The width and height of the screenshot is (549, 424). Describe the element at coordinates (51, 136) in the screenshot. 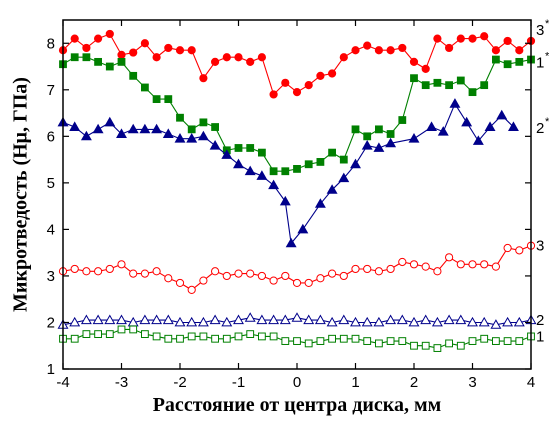

I see `y-tick-label: 6` at that location.